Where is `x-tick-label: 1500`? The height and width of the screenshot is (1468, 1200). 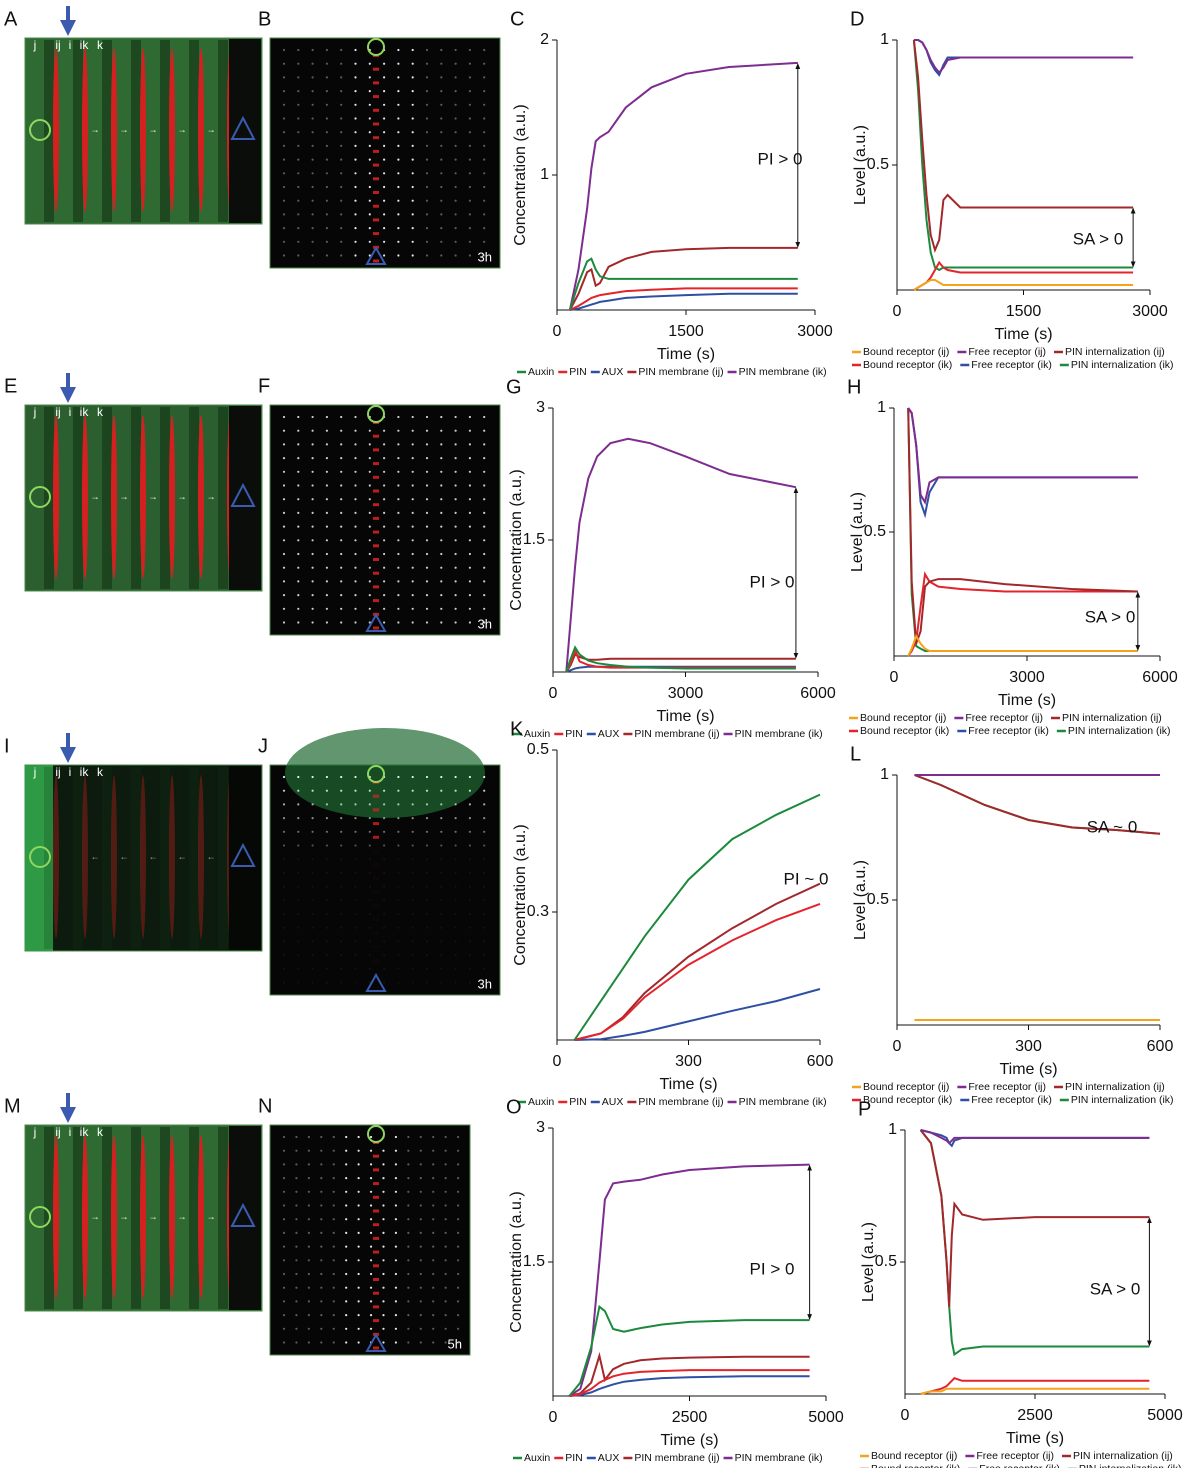 x-tick-label: 1500 is located at coordinates (686, 331).